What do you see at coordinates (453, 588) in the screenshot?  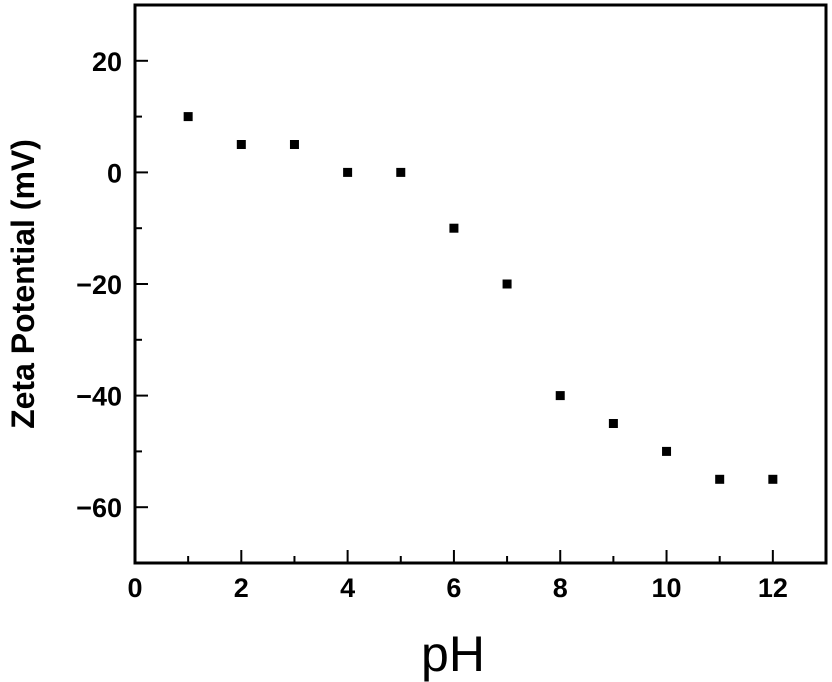 I see `x-tick-label: 6` at bounding box center [453, 588].